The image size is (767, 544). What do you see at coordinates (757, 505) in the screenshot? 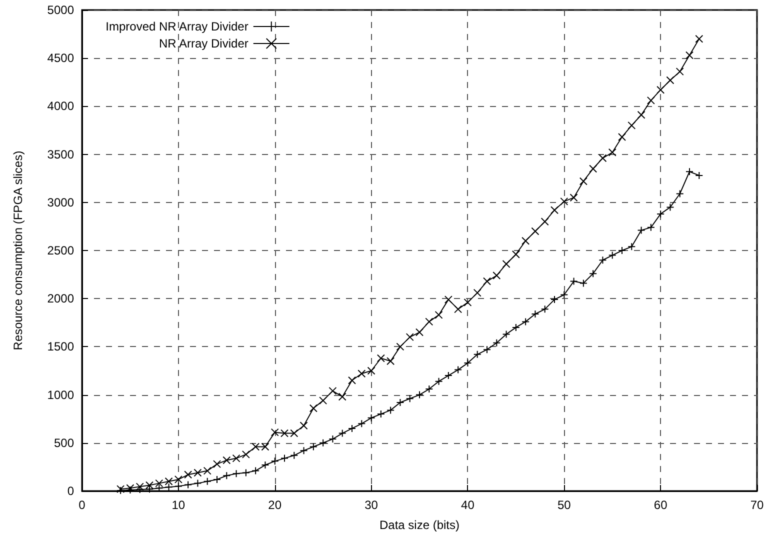
I see `x-tick-label: 70` at bounding box center [757, 505].